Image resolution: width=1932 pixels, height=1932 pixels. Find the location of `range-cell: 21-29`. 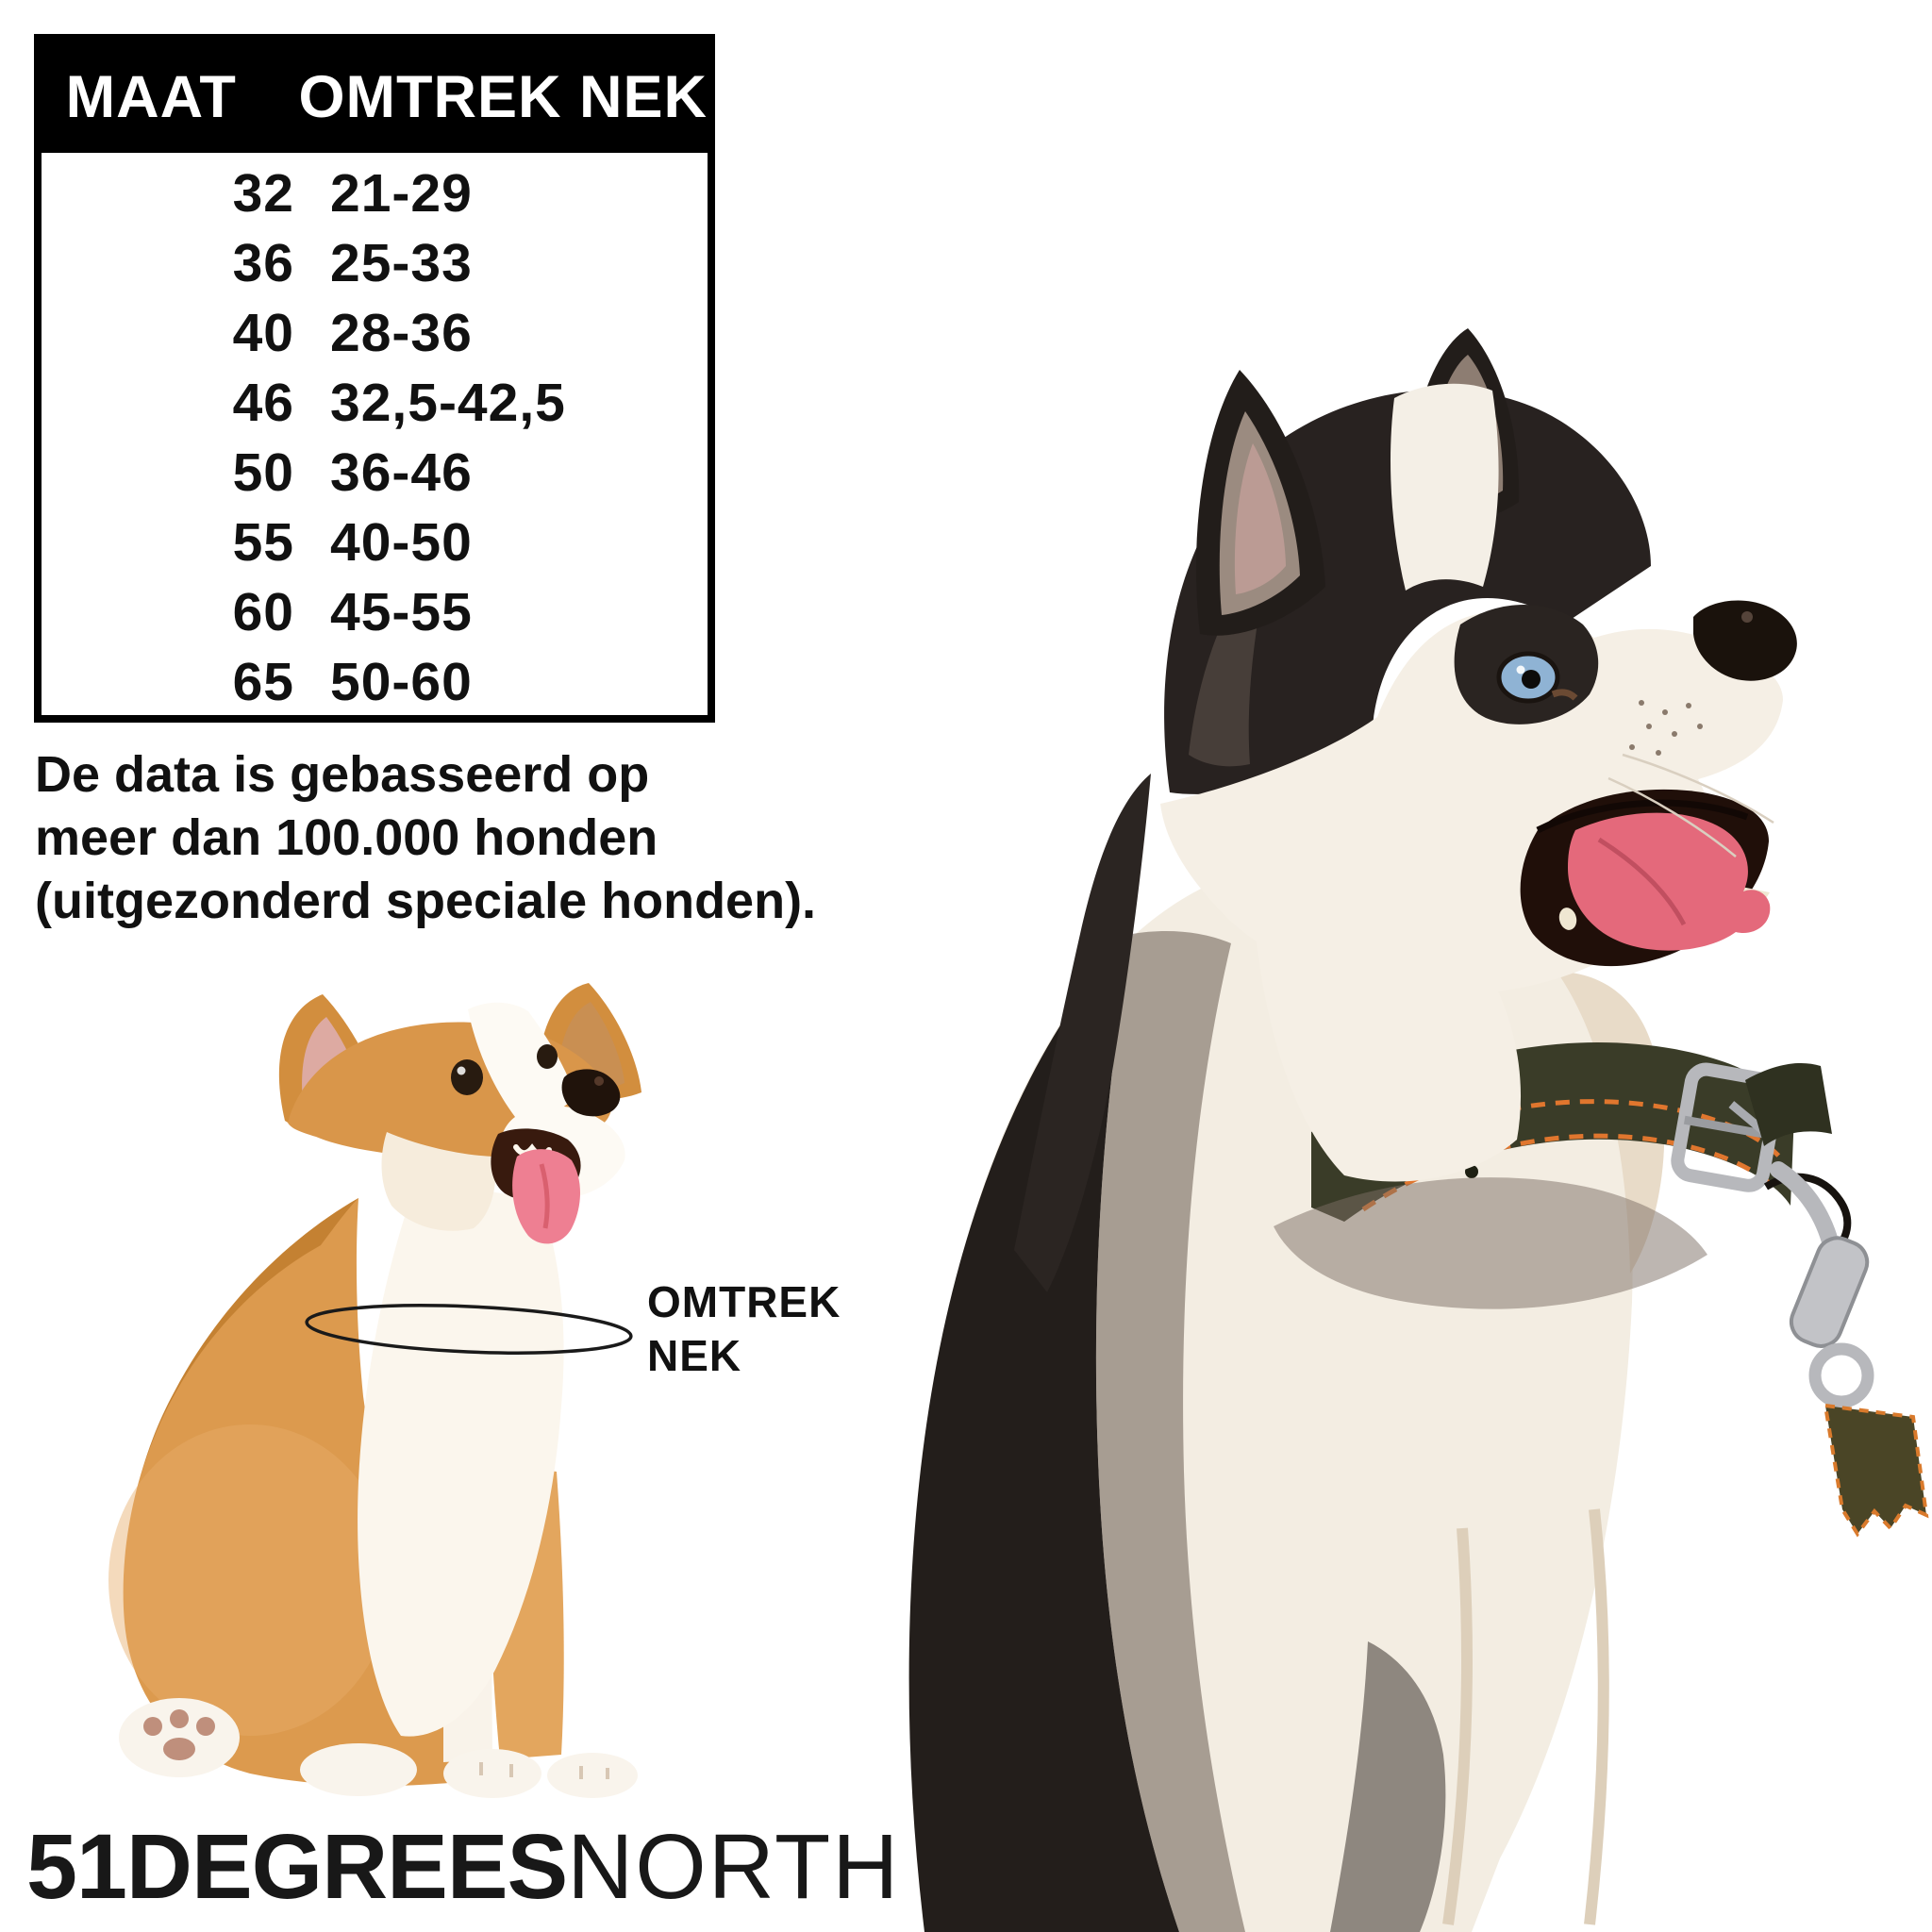

range-cell: 21-29 is located at coordinates (402, 194).